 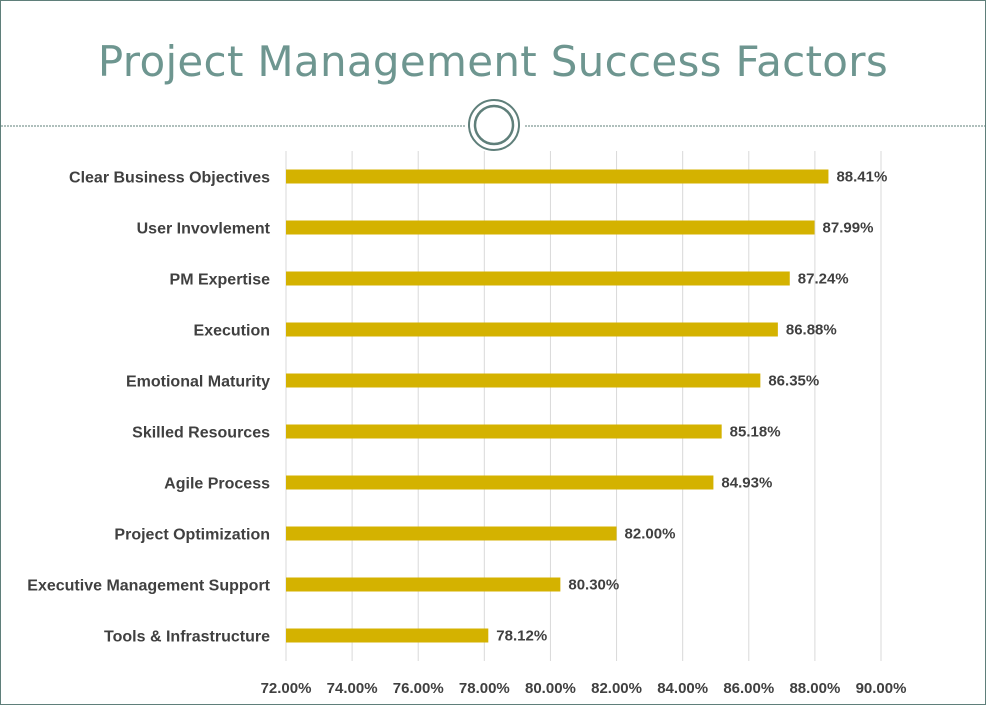 I want to click on x-tick-label: 86.00%, so click(x=748, y=688).